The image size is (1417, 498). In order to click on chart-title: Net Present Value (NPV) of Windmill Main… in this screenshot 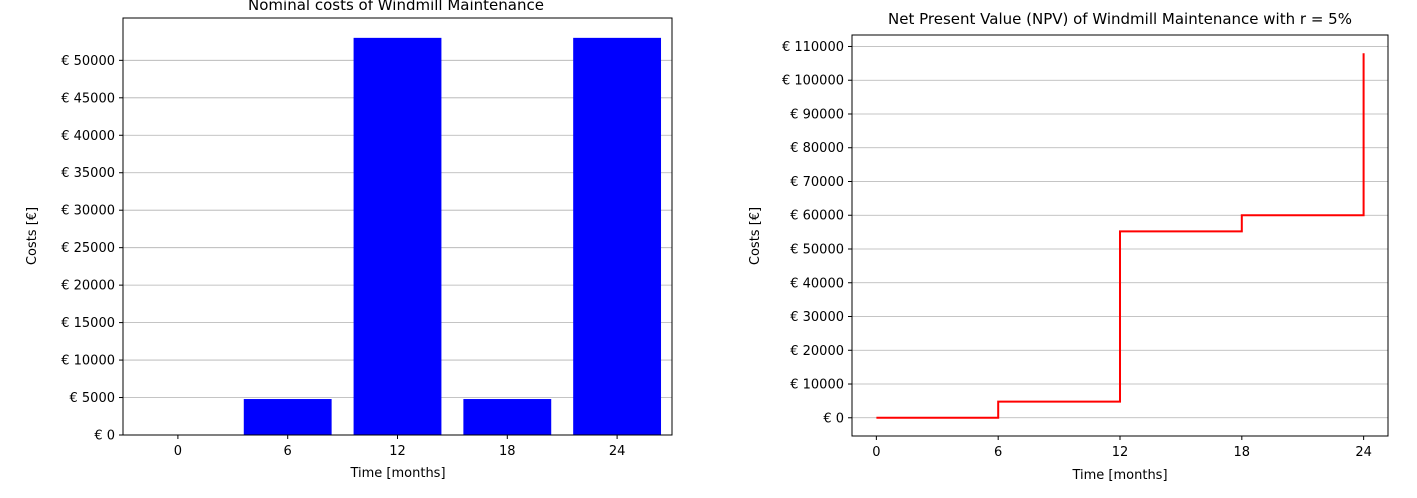, I will do `click(1120, 19)`.